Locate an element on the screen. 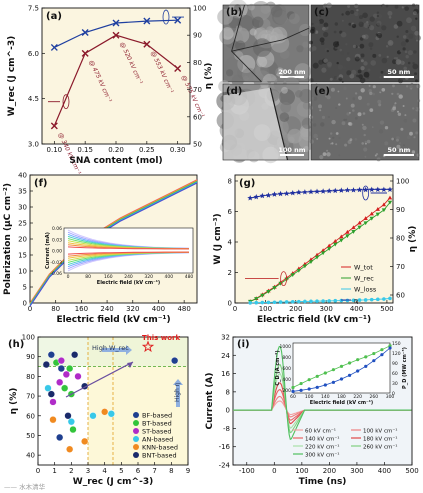 The width and height of the screenshot is (423, 493). y-tick-label: -16 is located at coordinates (225, 447).